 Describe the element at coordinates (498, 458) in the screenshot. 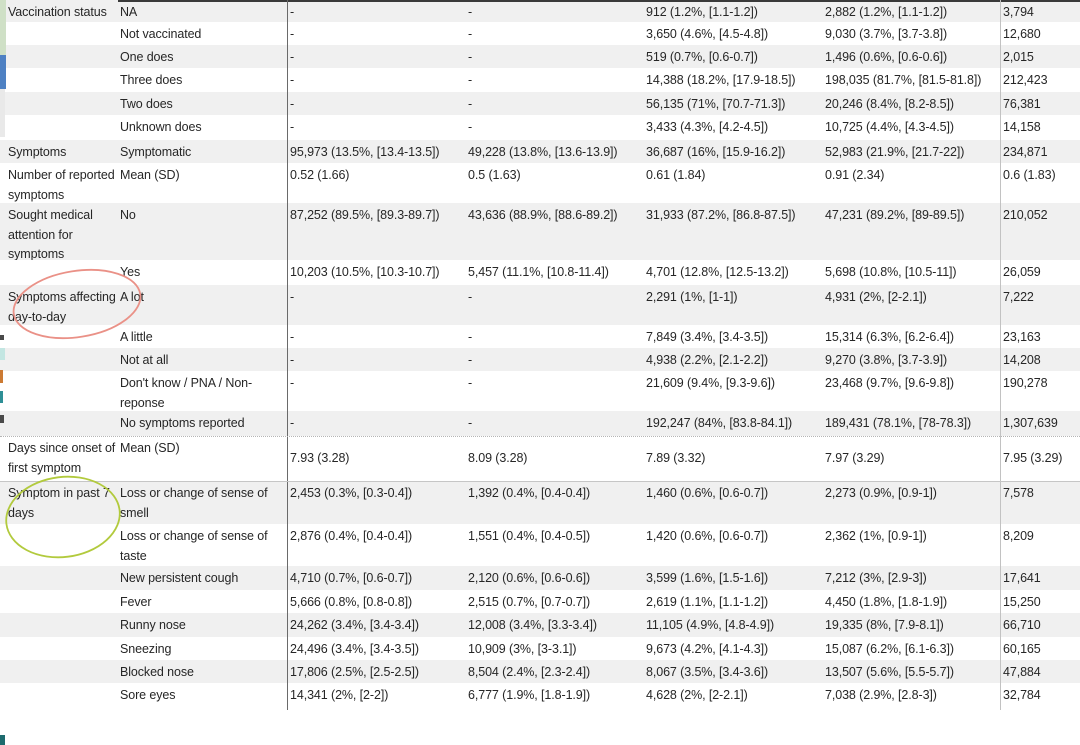

I see `cell-value: 8.09 (3.28)` at that location.